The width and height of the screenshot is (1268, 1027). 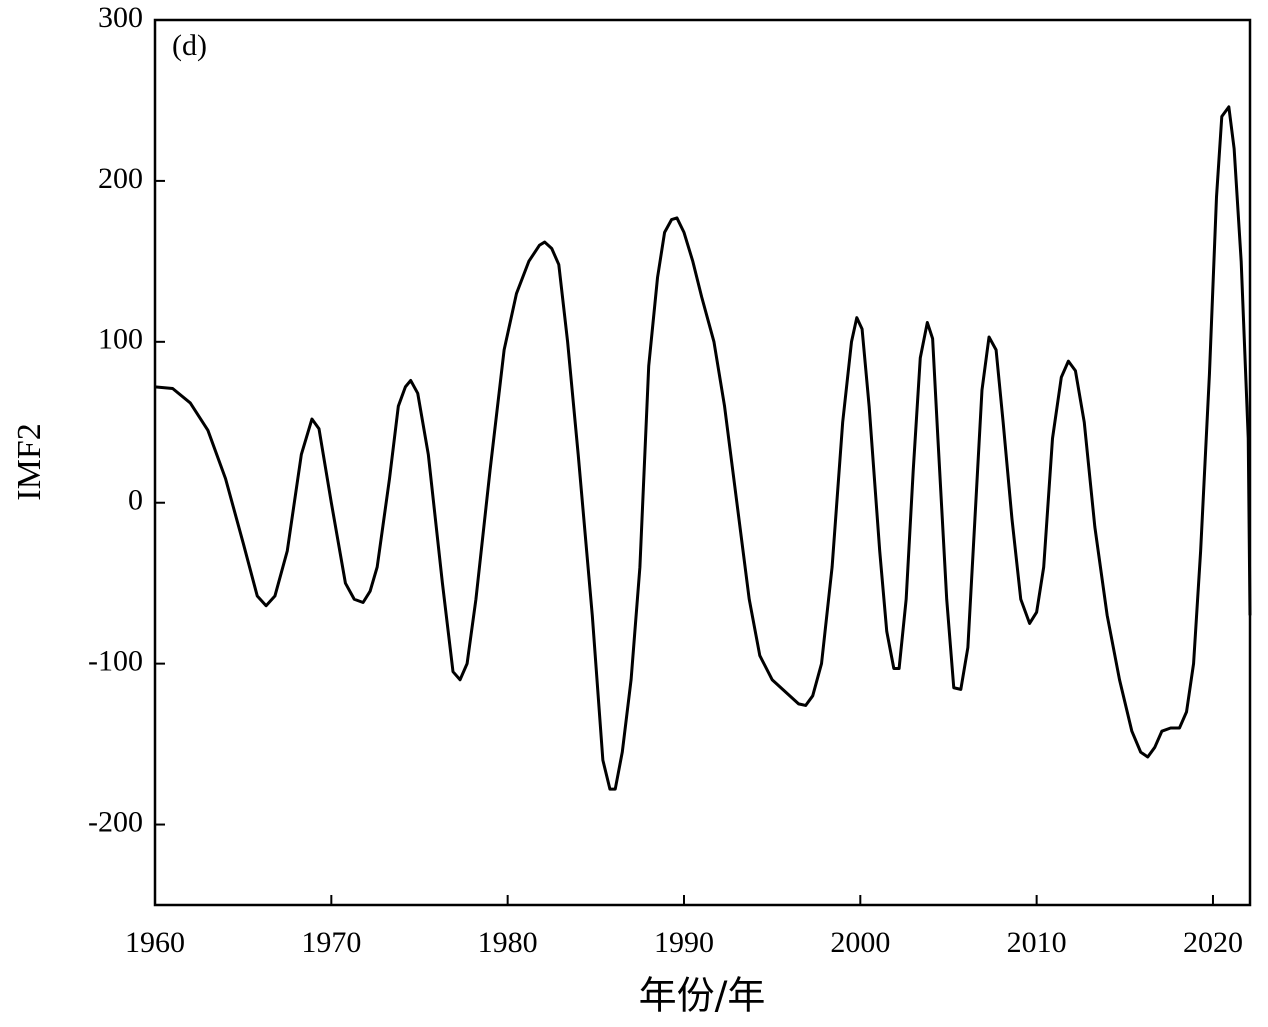 I want to click on y-axis-label: IMF2, so click(x=29, y=461).